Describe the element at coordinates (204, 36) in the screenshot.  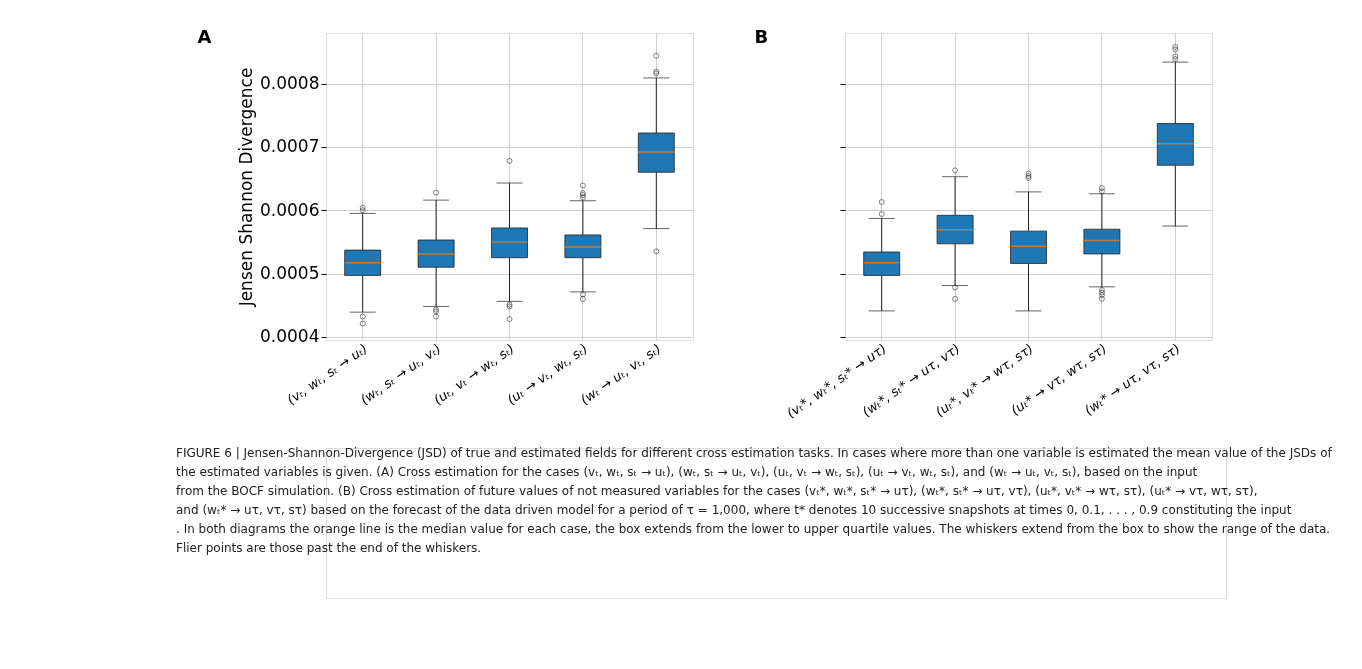
I see `chart-title: A` at that location.